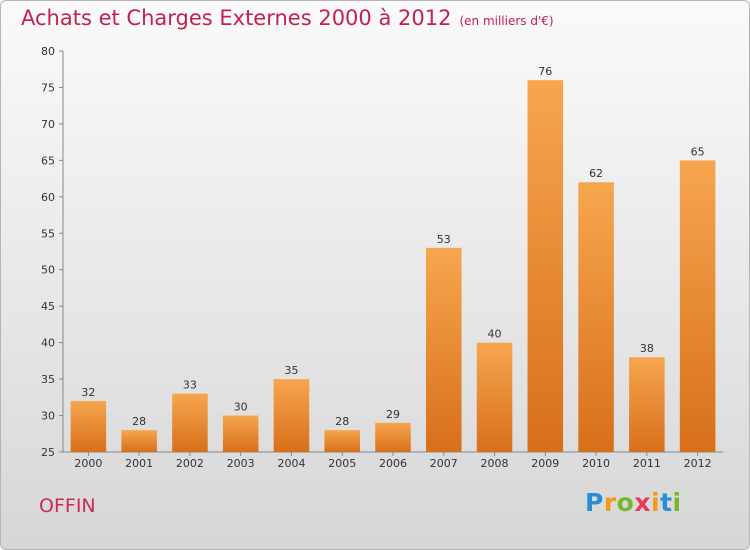 This screenshot has width=750, height=550. What do you see at coordinates (625, 502) in the screenshot?
I see `logo-letter: o` at bounding box center [625, 502].